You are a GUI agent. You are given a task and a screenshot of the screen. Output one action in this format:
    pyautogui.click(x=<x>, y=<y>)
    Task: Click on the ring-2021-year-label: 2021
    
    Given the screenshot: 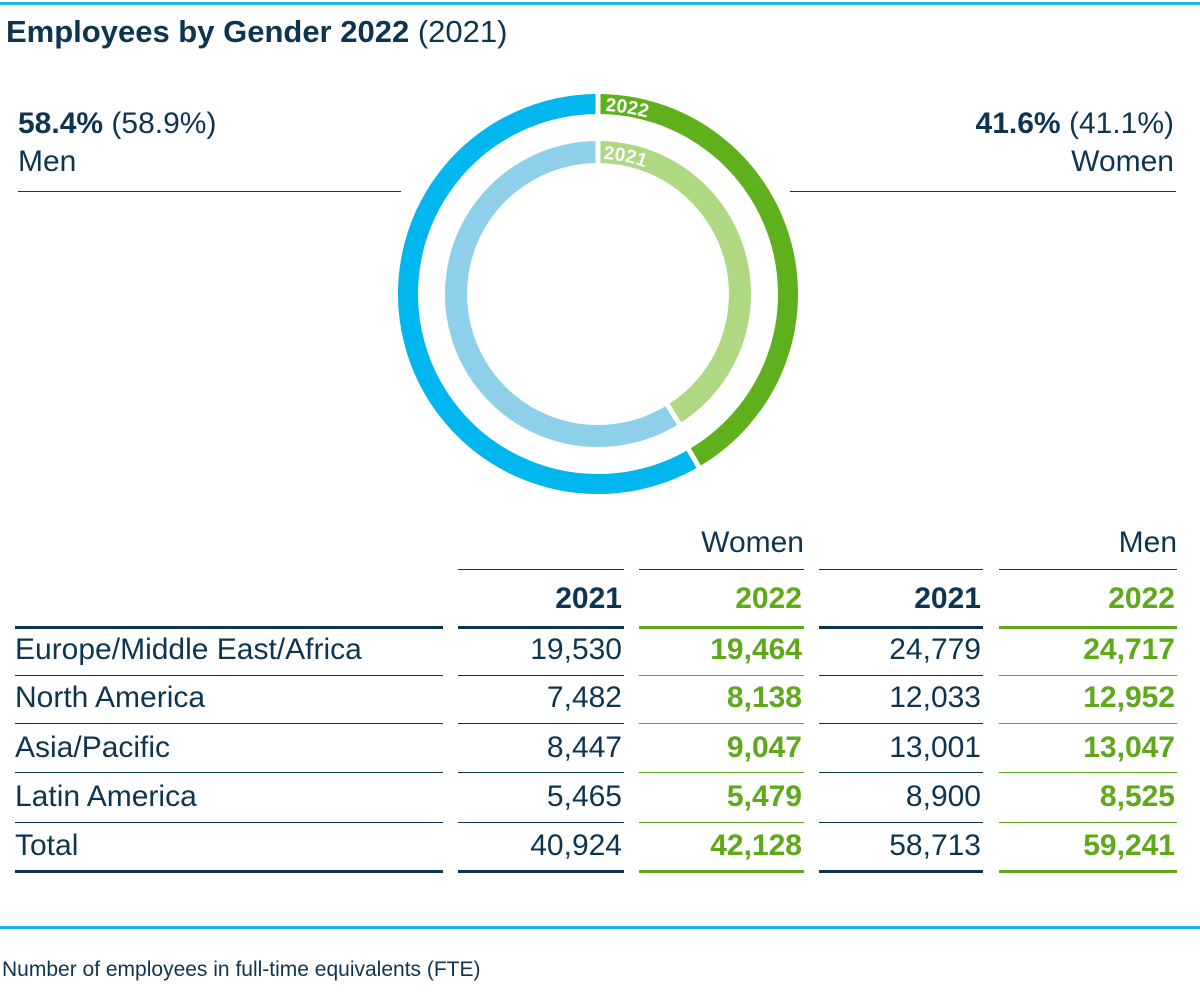 What is the action you would take?
    pyautogui.click(x=626, y=157)
    